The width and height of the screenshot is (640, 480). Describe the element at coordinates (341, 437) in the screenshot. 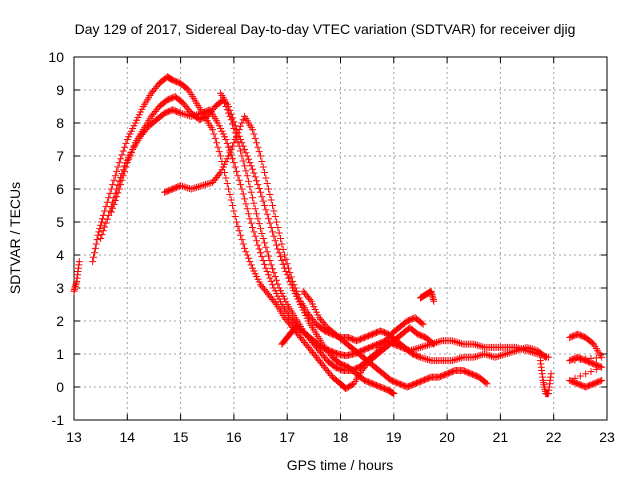

I see `x-tick-label: 18` at that location.